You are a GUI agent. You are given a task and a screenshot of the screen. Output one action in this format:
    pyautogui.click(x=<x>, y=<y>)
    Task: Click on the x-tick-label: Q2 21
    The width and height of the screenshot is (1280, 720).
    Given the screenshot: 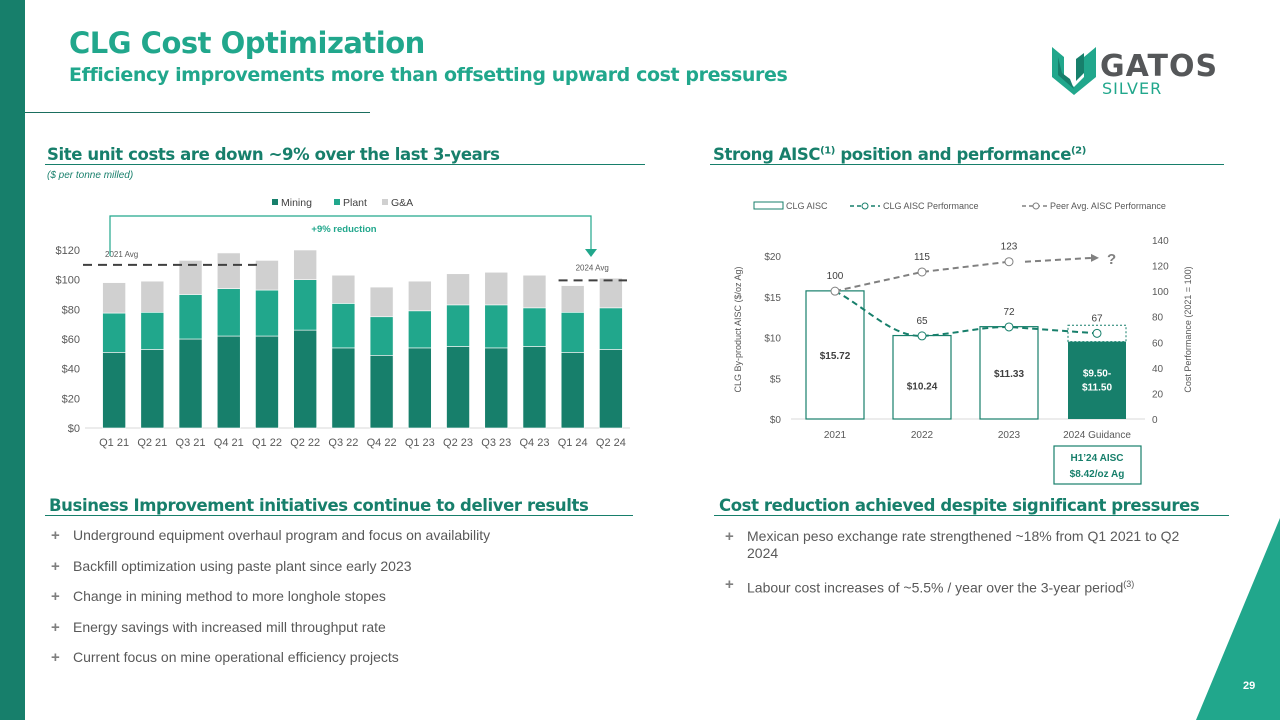 What is the action you would take?
    pyautogui.click(x=152, y=443)
    